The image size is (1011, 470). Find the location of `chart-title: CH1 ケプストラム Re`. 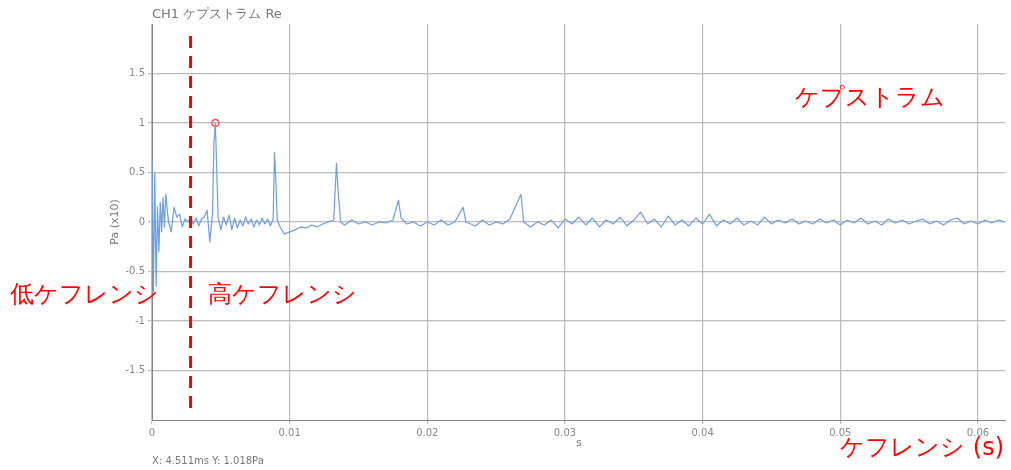

chart-title: CH1 ケプストラム Re is located at coordinates (217, 13).